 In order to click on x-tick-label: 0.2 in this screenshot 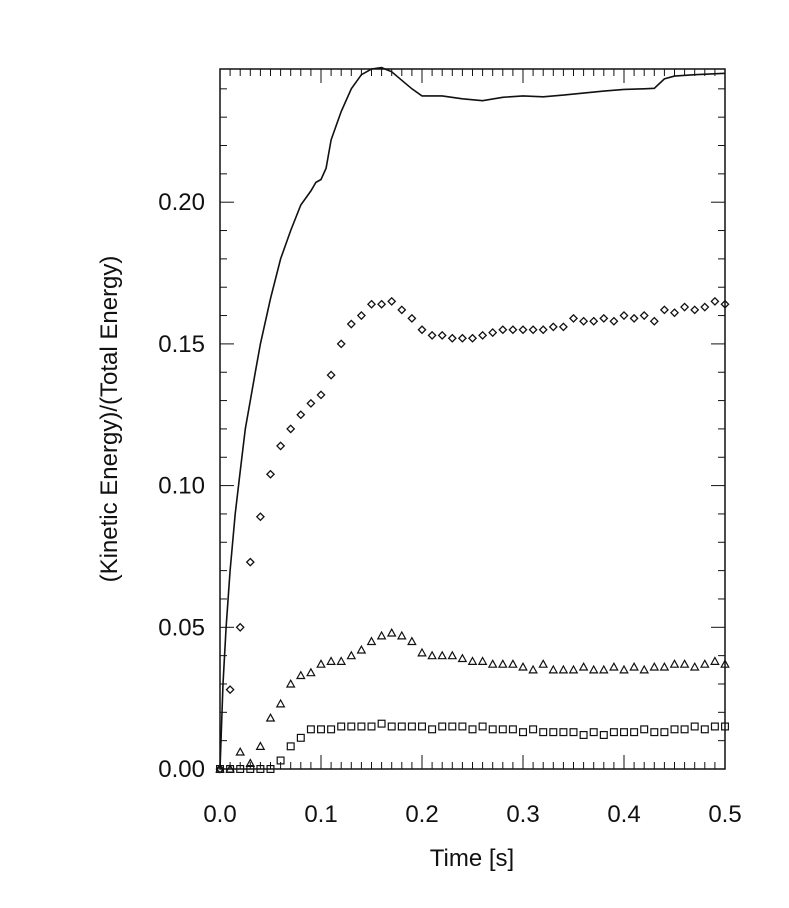, I will do `click(421, 814)`.